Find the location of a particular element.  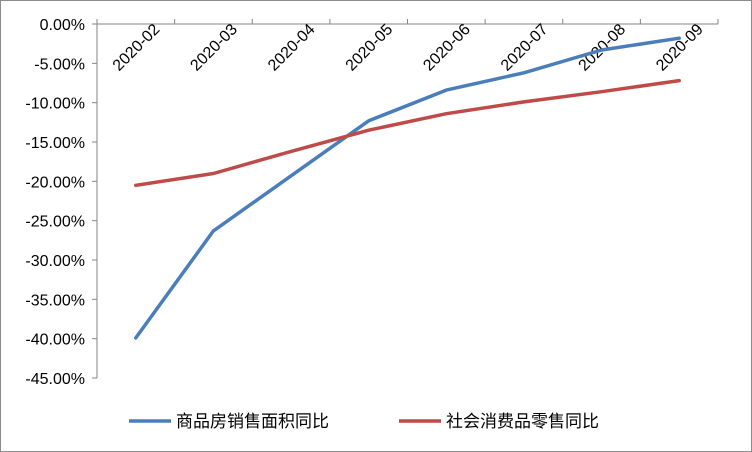

x-tick-label: 2020-03 is located at coordinates (214, 48).